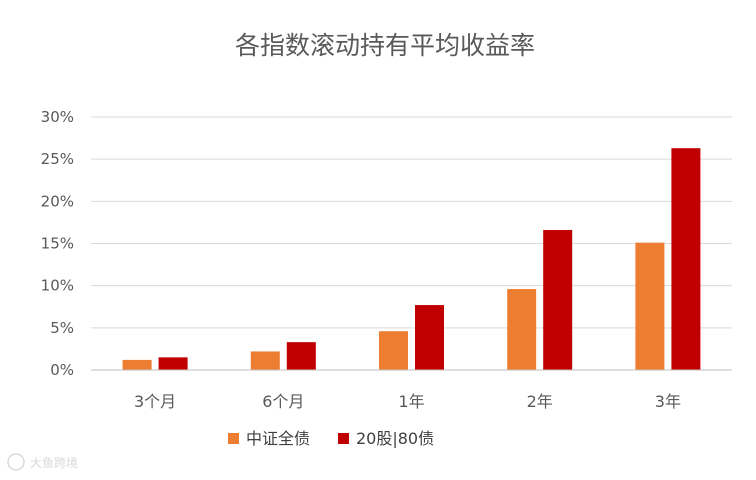  Describe the element at coordinates (411, 390) in the screenshot. I see `x-axis: 3个月 6个月 1年 2年 3年` at that location.